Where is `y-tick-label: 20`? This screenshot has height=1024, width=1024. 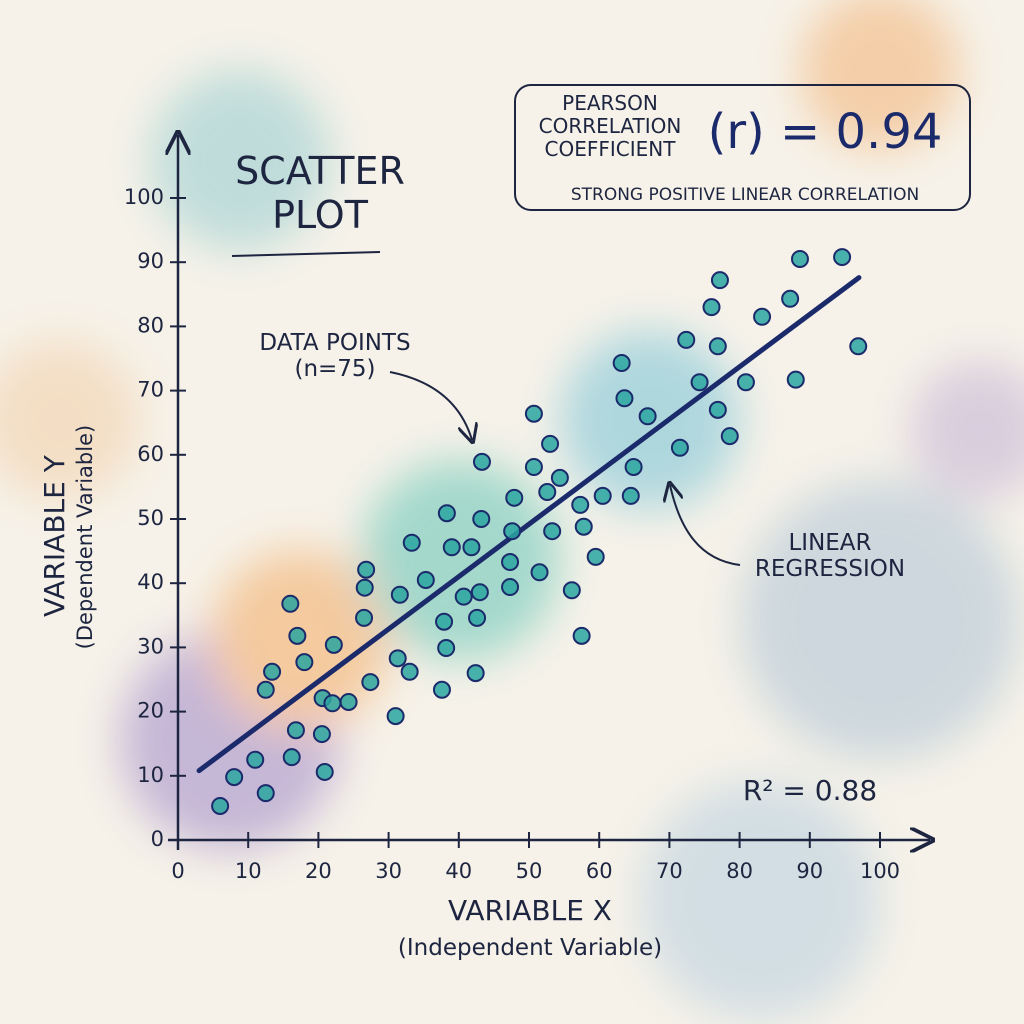
y-tick-label: 20 is located at coordinates (150, 711).